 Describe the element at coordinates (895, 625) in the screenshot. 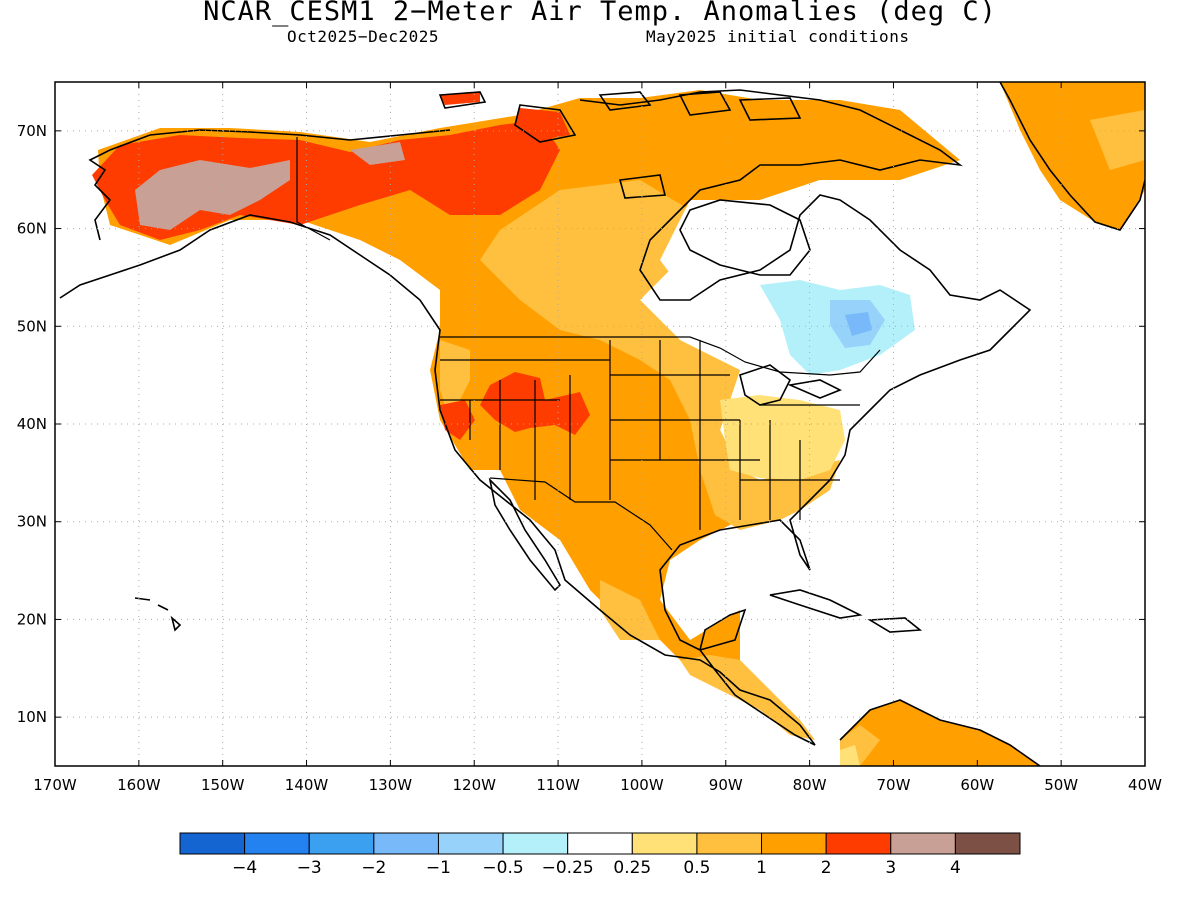

I see `coastline-hispaniola` at that location.